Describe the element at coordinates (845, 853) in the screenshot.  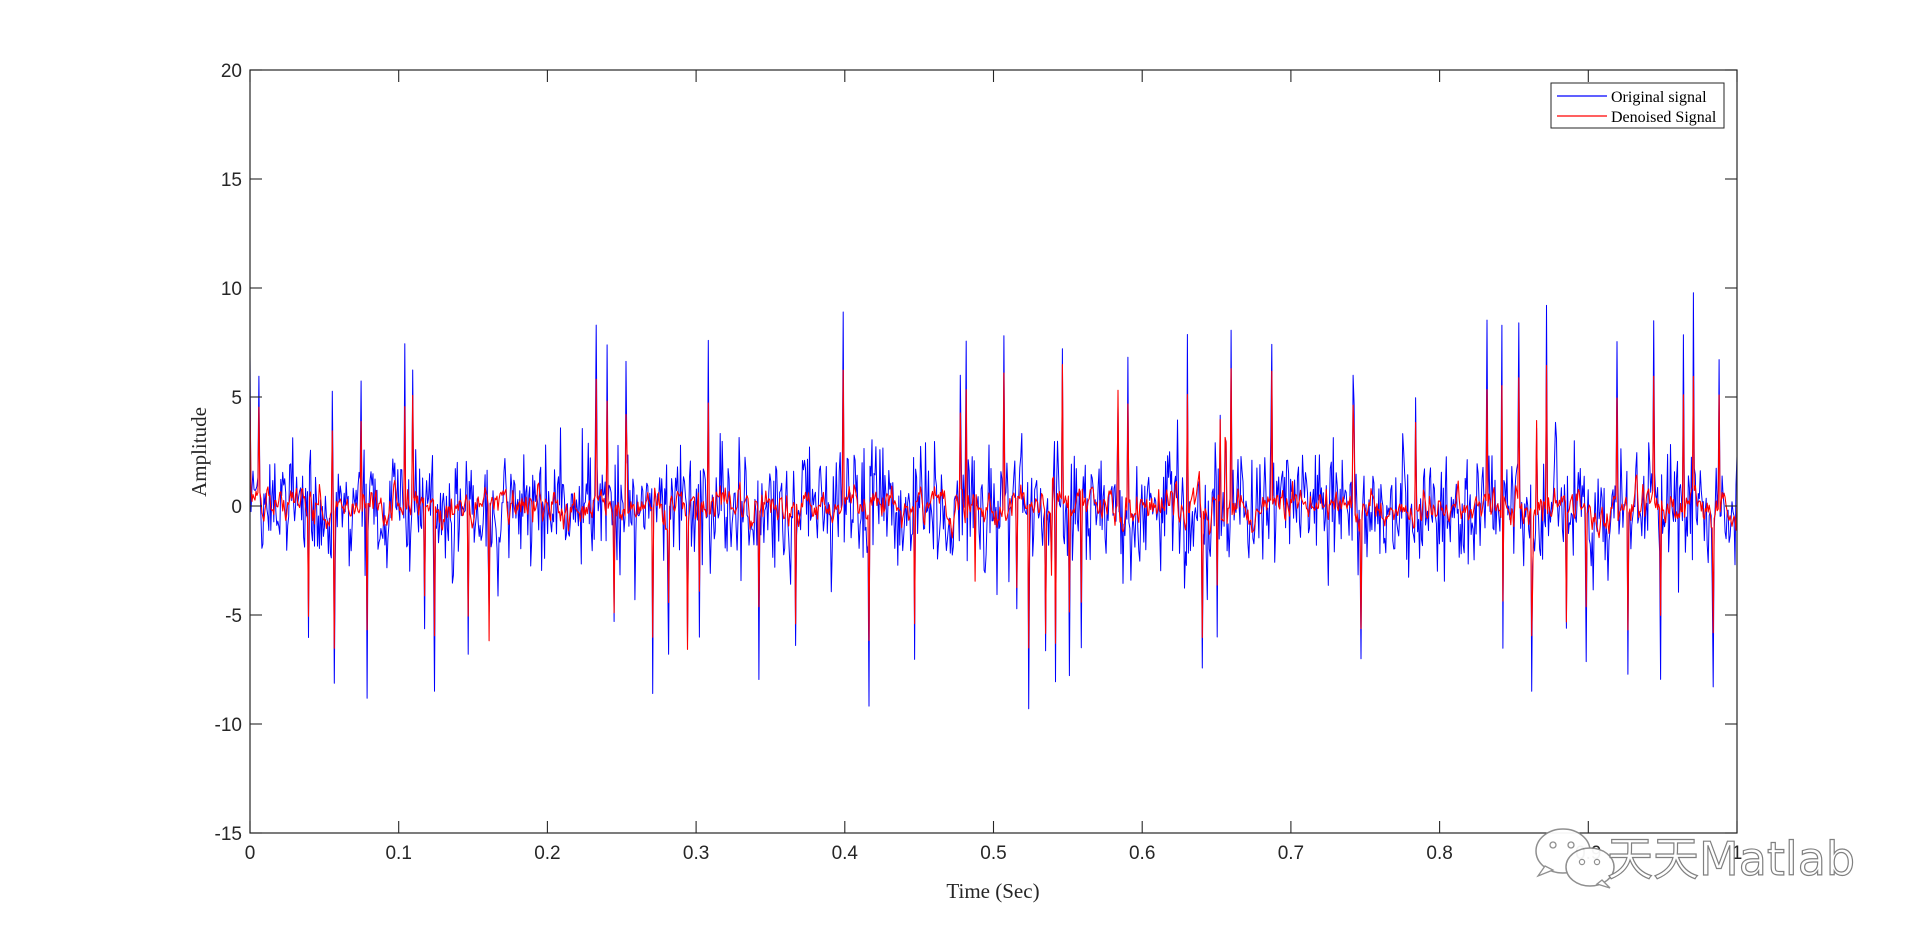
I see `x-tick-label: 0.4` at that location.